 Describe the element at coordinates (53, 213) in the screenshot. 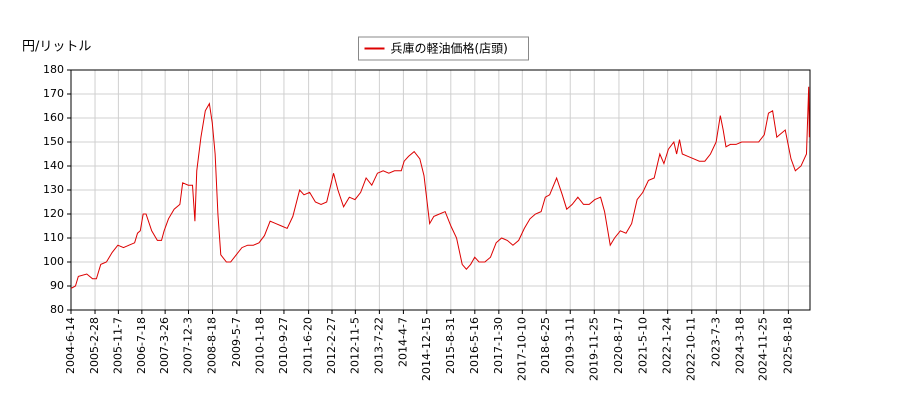

I see `y-tick-label: 120` at that location.